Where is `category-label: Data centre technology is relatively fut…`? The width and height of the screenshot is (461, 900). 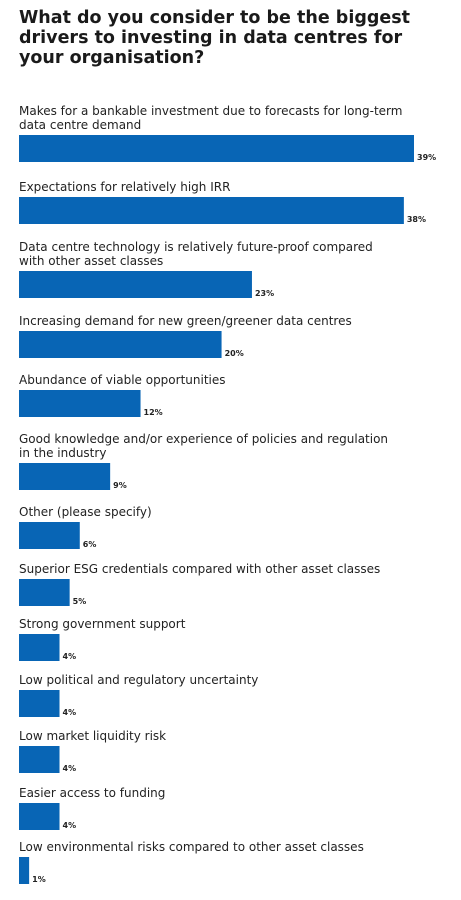
category-label: Data centre technology is relatively fut… is located at coordinates (196, 247).